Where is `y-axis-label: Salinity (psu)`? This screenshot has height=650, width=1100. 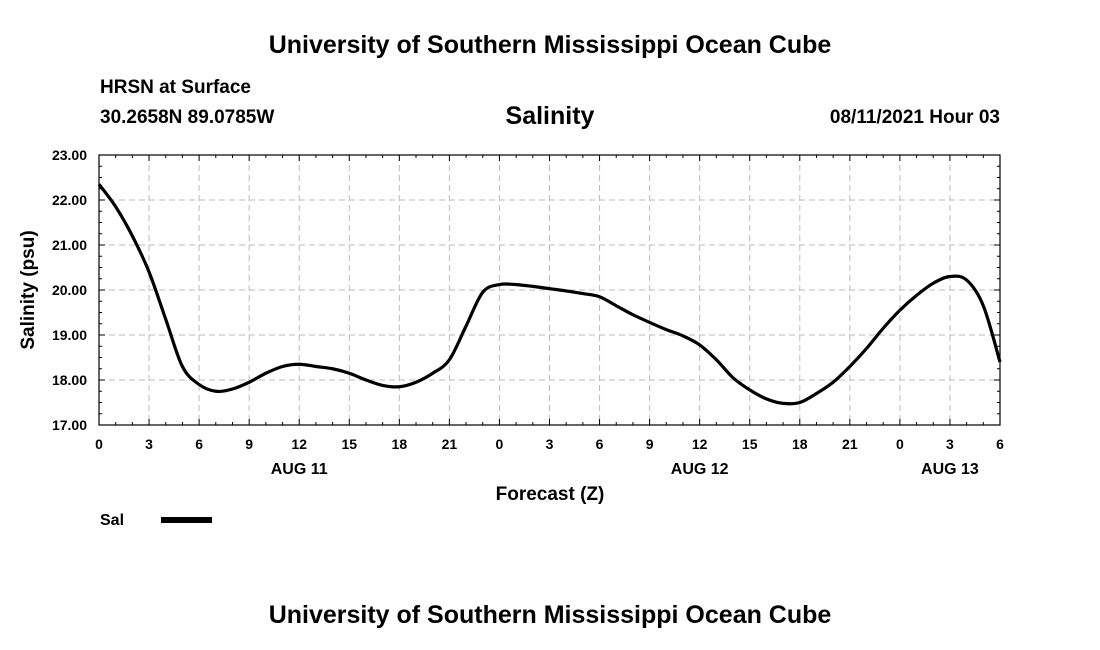 y-axis-label: Salinity (psu) is located at coordinates (28, 289).